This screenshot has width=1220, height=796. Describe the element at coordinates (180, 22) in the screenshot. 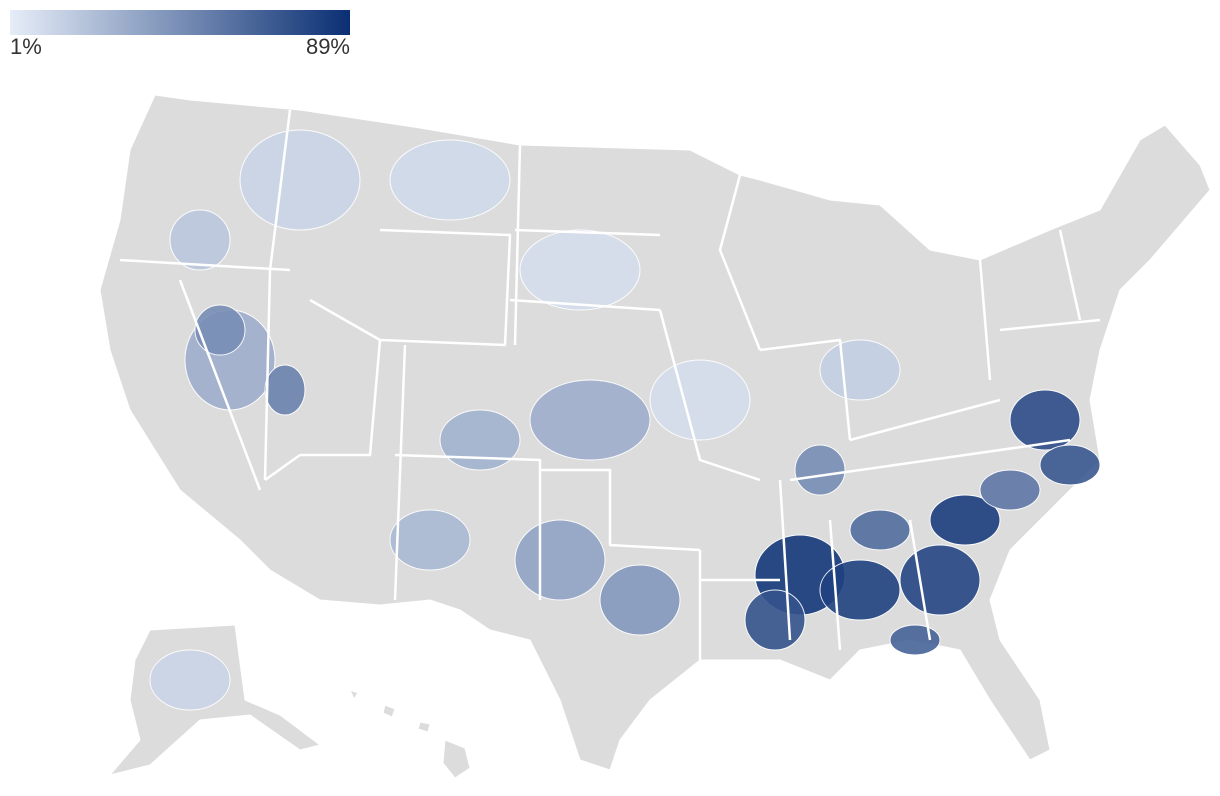

I see `legend-gradient` at that location.